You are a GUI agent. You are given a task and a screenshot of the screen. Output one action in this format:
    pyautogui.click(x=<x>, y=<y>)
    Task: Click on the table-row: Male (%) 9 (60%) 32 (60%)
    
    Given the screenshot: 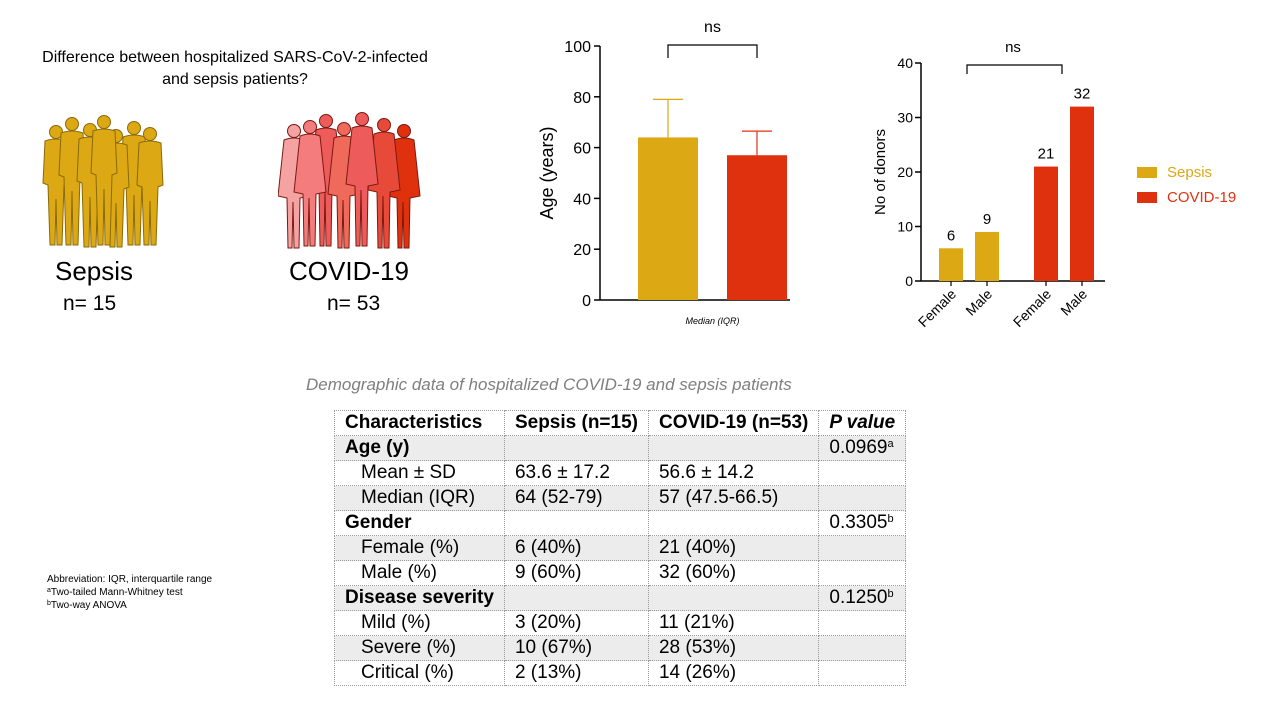 What is the action you would take?
    pyautogui.click(x=620, y=573)
    